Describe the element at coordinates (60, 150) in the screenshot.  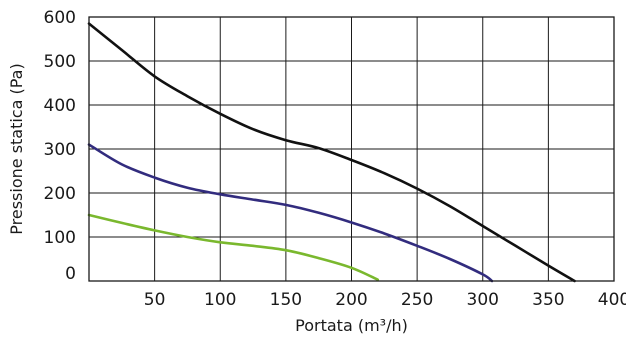
I see `y-tick-label: 300` at that location.